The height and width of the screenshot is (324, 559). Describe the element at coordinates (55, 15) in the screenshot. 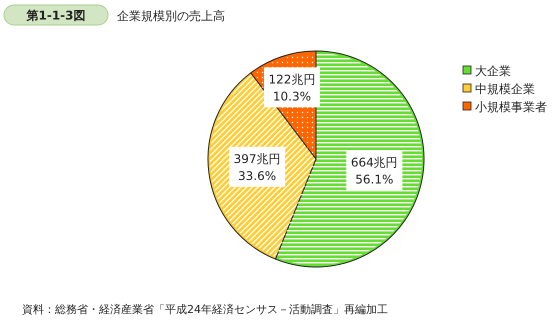

I see `text: 第1-1-3図` at that location.